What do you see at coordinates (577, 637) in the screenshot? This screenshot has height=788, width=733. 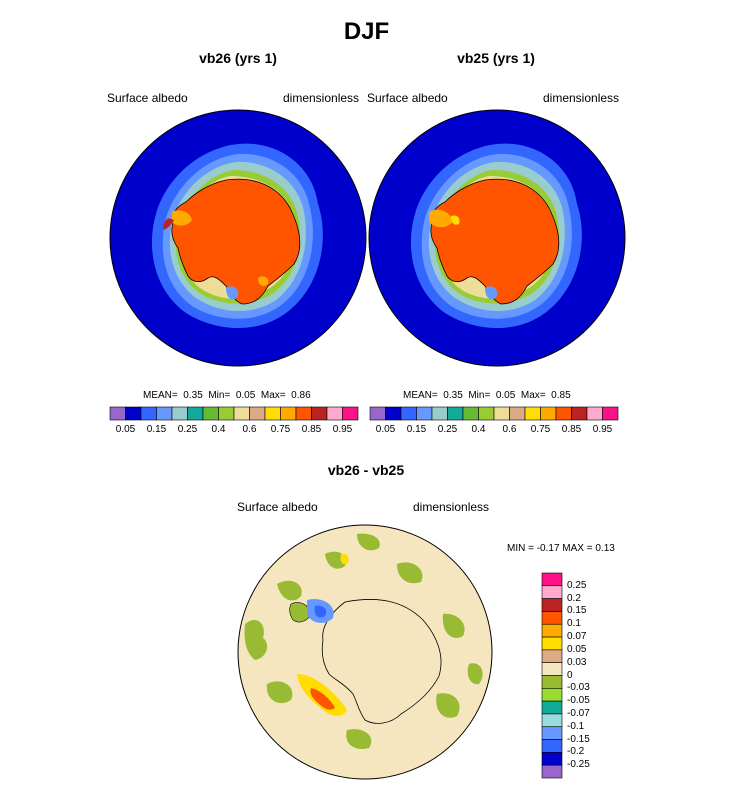 I see `panel3-colorbar-tick-label: 0.07` at bounding box center [577, 637].